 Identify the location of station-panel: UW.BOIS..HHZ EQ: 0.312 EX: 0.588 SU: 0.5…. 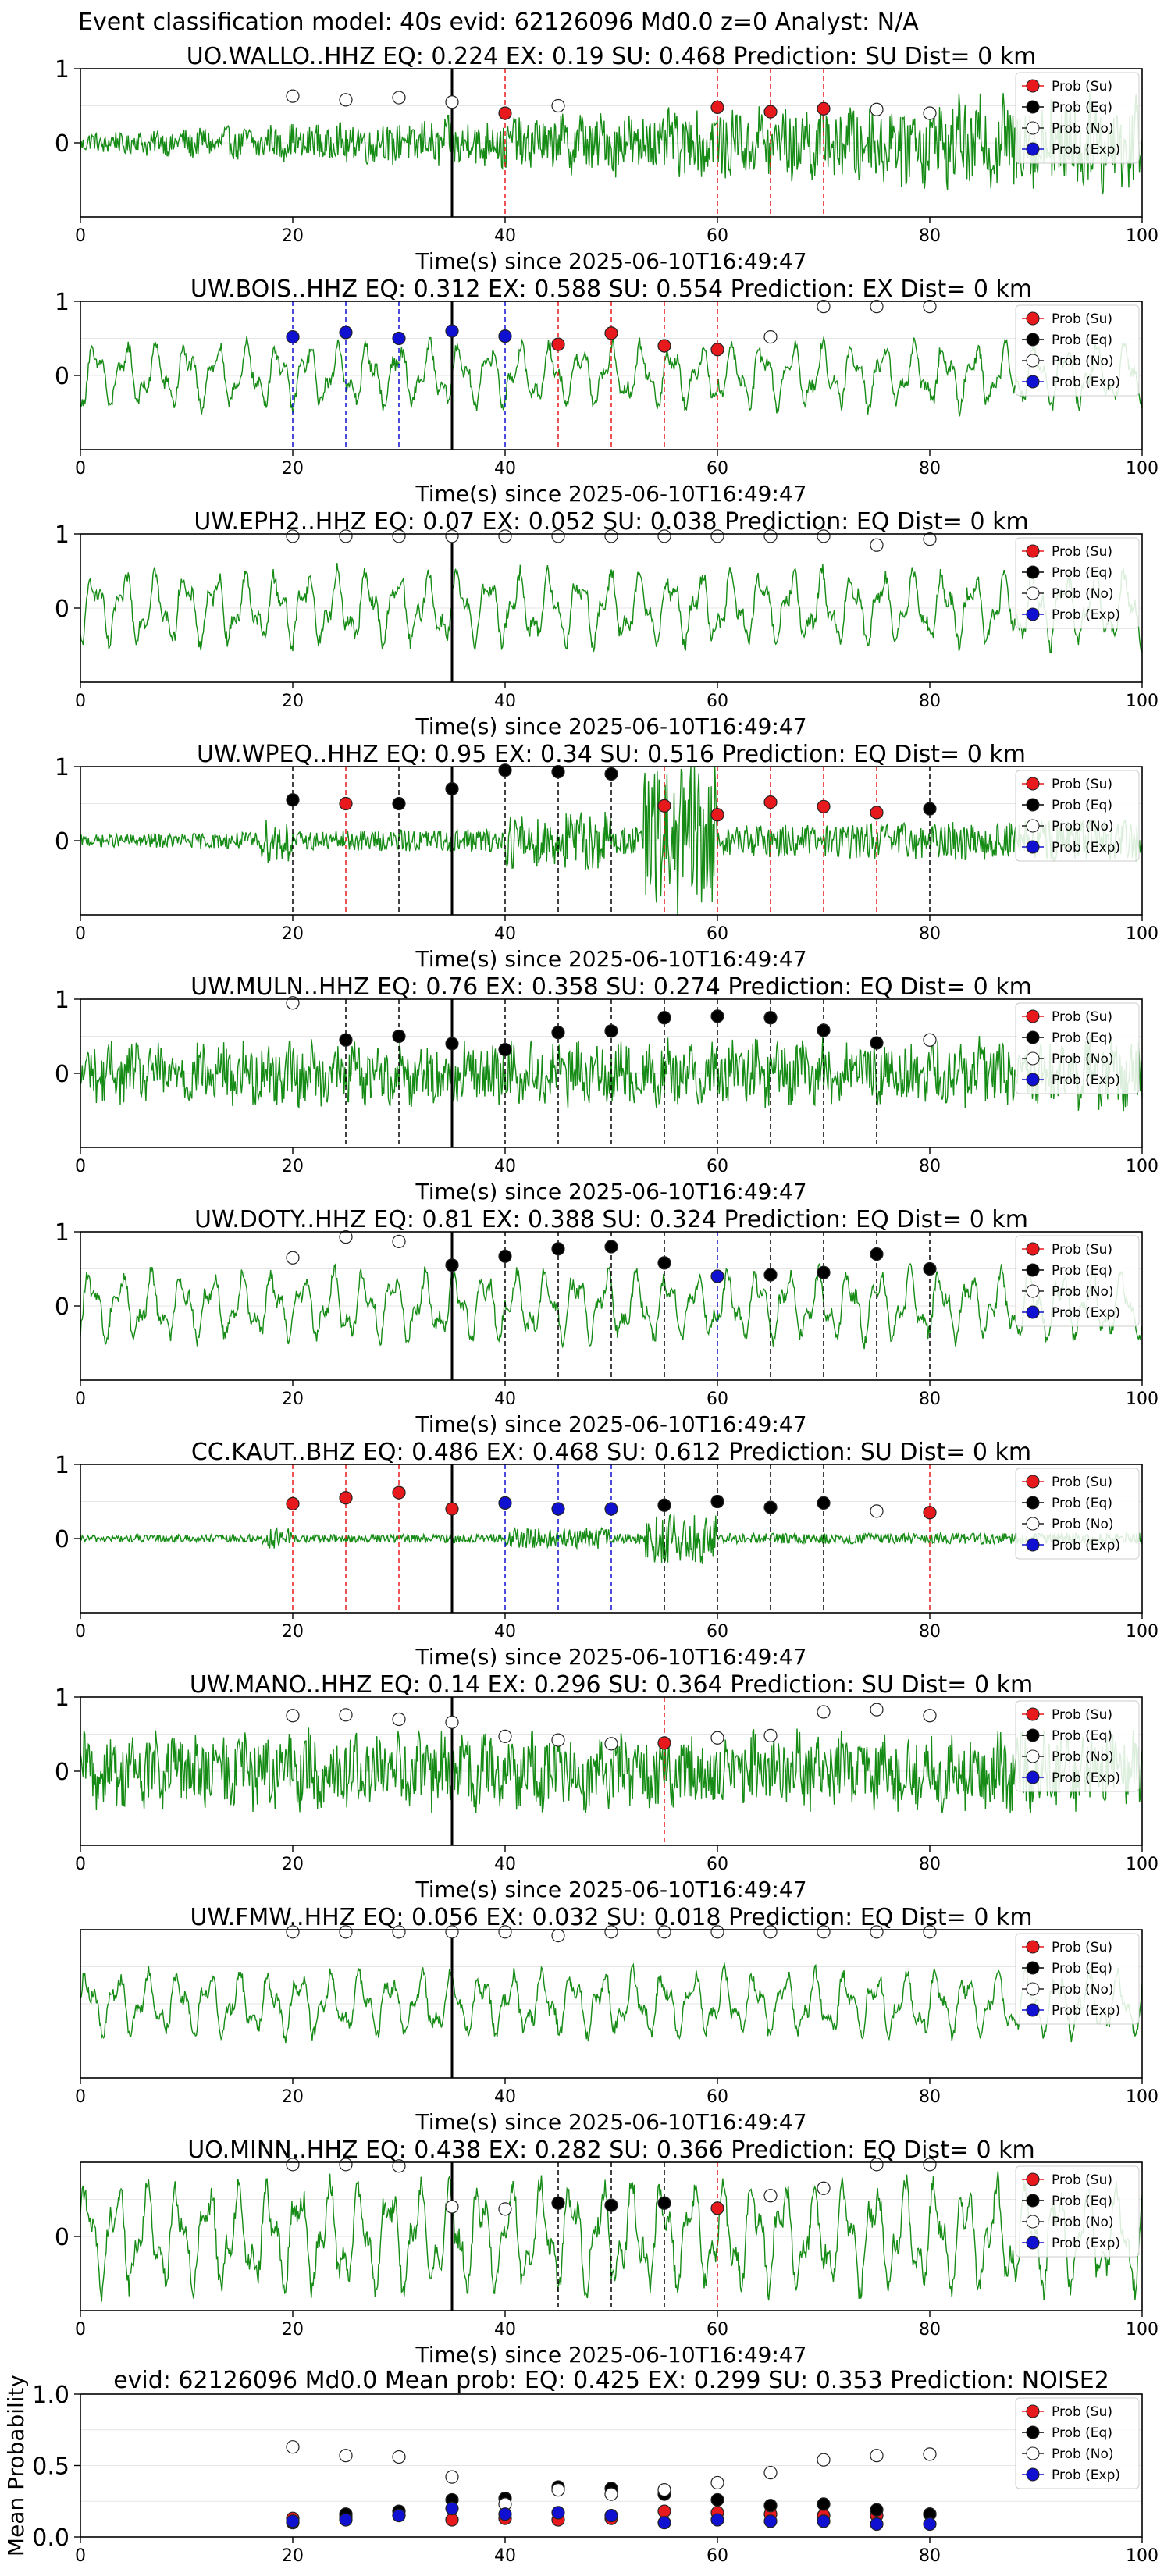
(607, 391).